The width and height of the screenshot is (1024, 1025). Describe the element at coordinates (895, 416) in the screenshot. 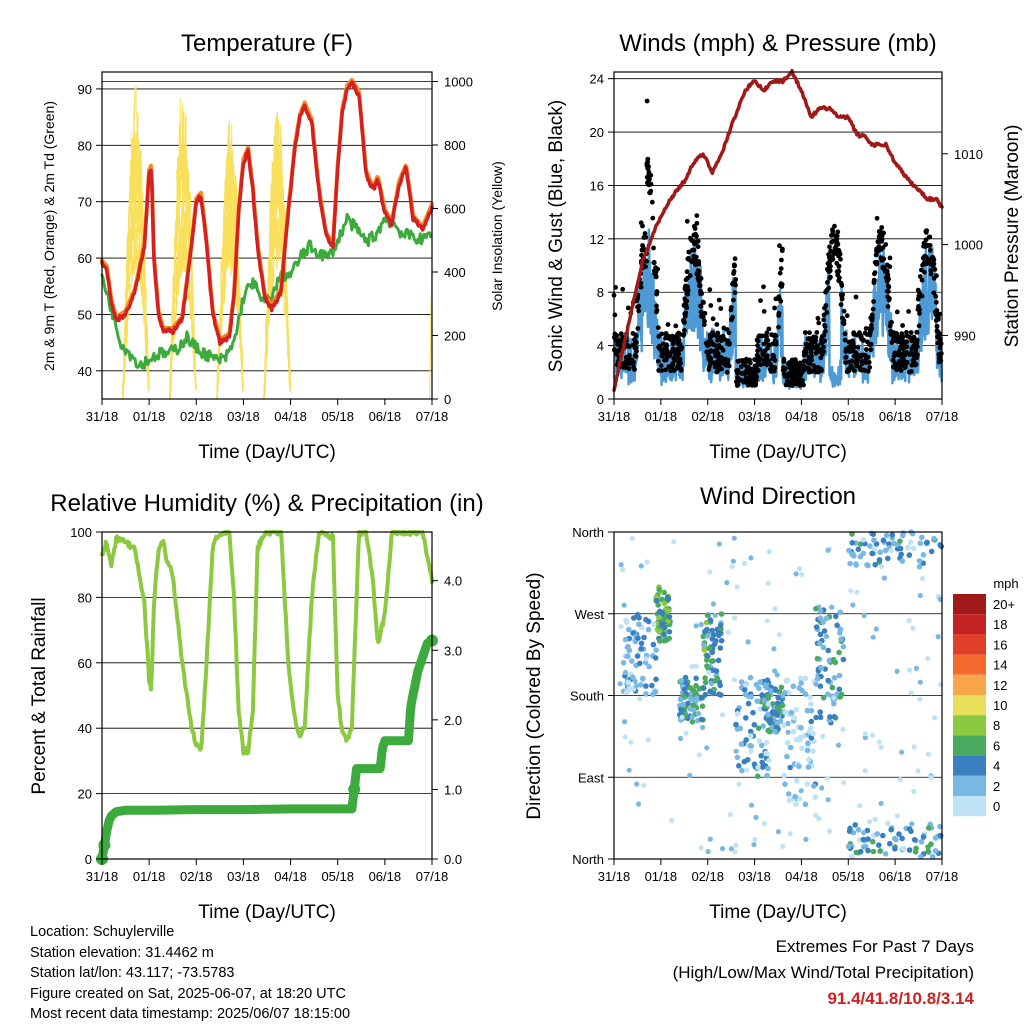

I see `wind-xtick-label: 06/18` at that location.